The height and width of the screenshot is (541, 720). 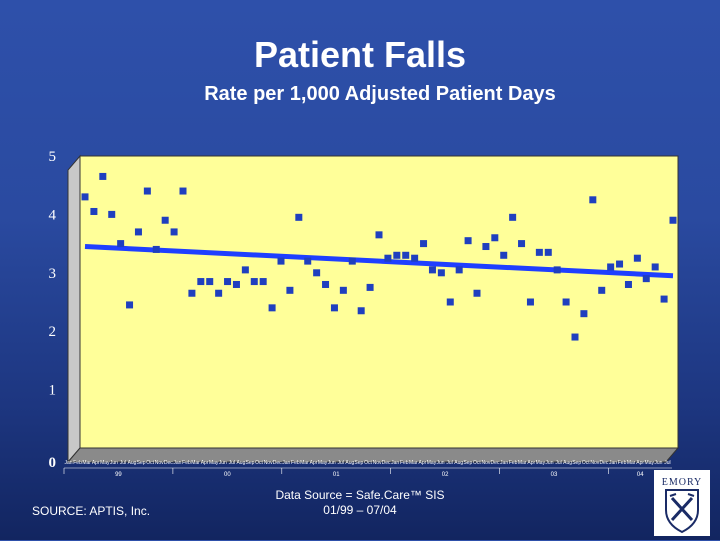 I want to click on x-year-label: 01, so click(x=336, y=475).